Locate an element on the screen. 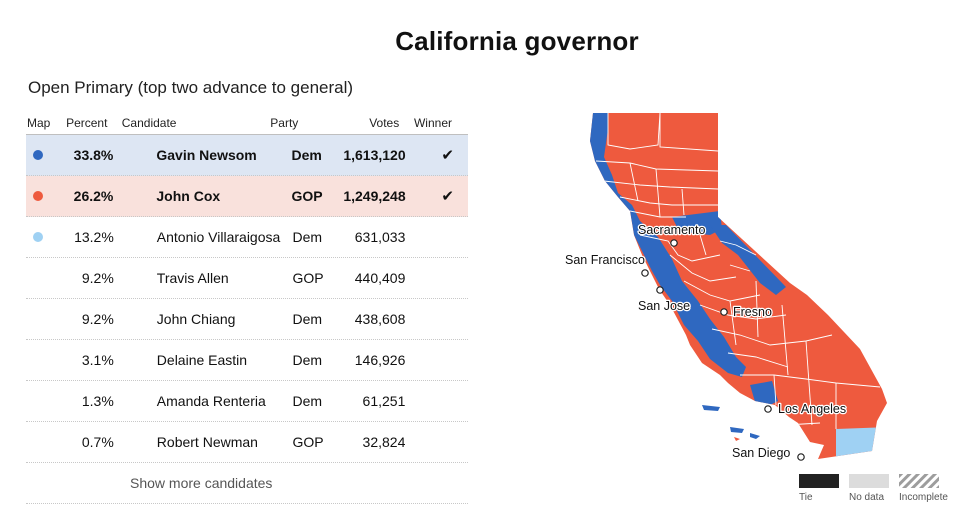 This screenshot has height=510, width=963. table-row: 0.7% Robert Newman GOP 32,824 is located at coordinates (247, 442).